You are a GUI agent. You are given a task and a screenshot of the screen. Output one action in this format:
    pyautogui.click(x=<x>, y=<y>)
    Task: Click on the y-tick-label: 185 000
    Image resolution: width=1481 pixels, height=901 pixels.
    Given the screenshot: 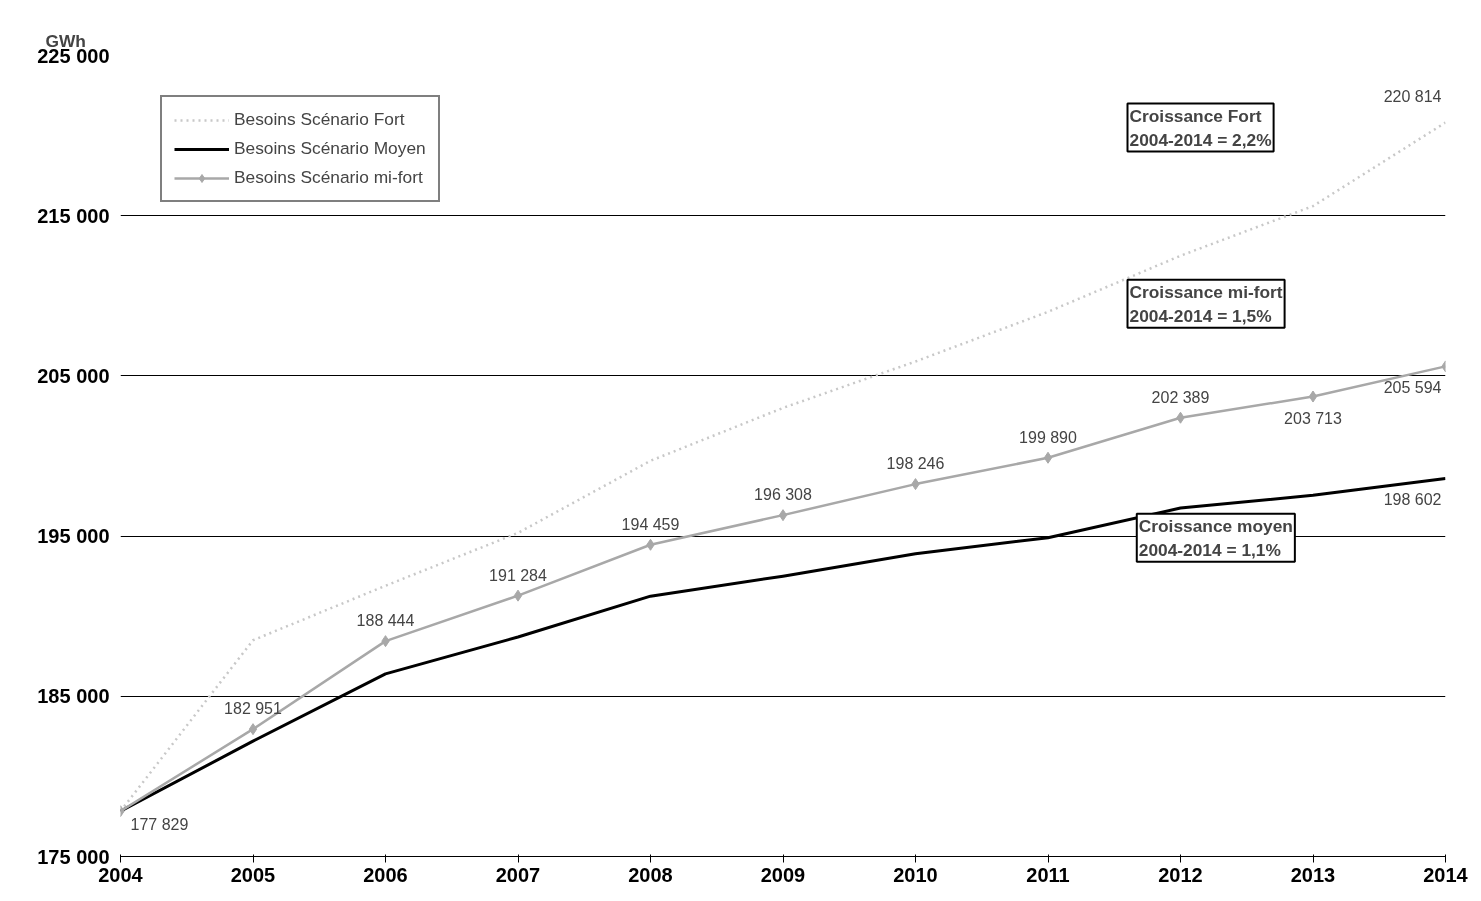 What is the action you would take?
    pyautogui.click(x=73, y=696)
    